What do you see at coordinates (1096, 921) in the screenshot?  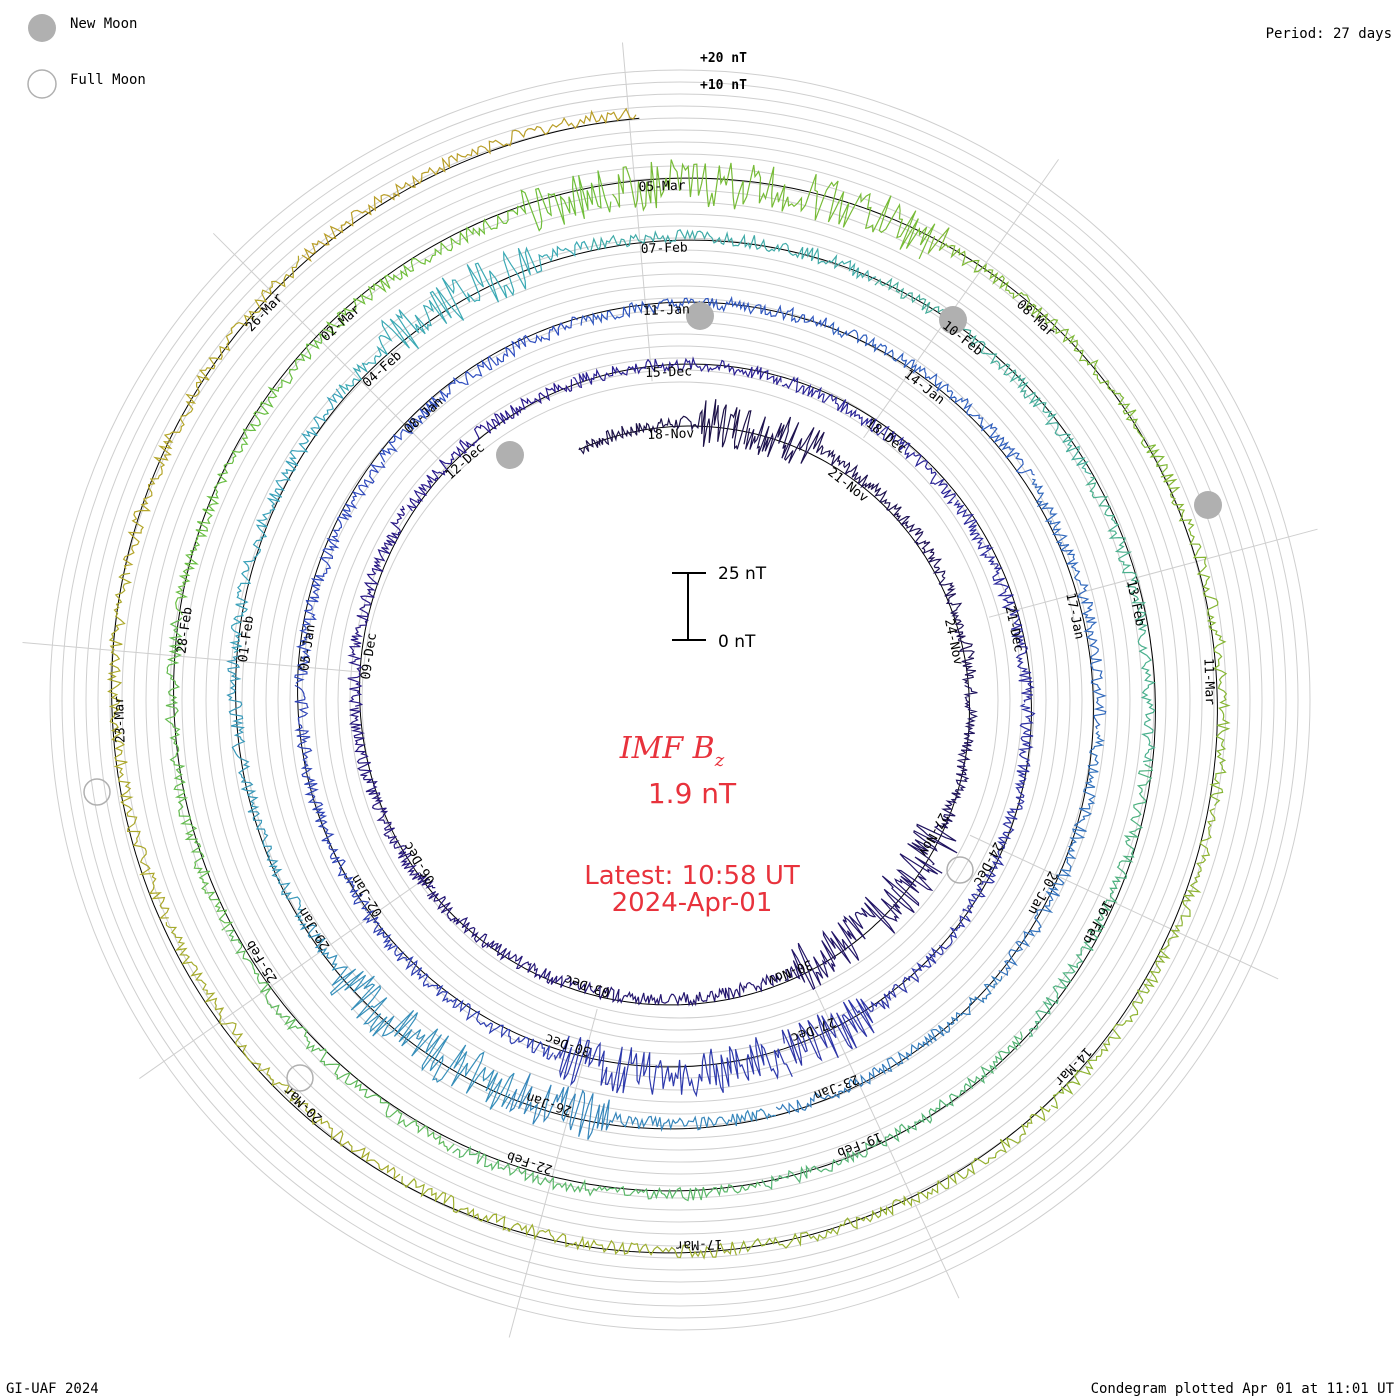 I see `date-label: 16-Feb` at bounding box center [1096, 921].